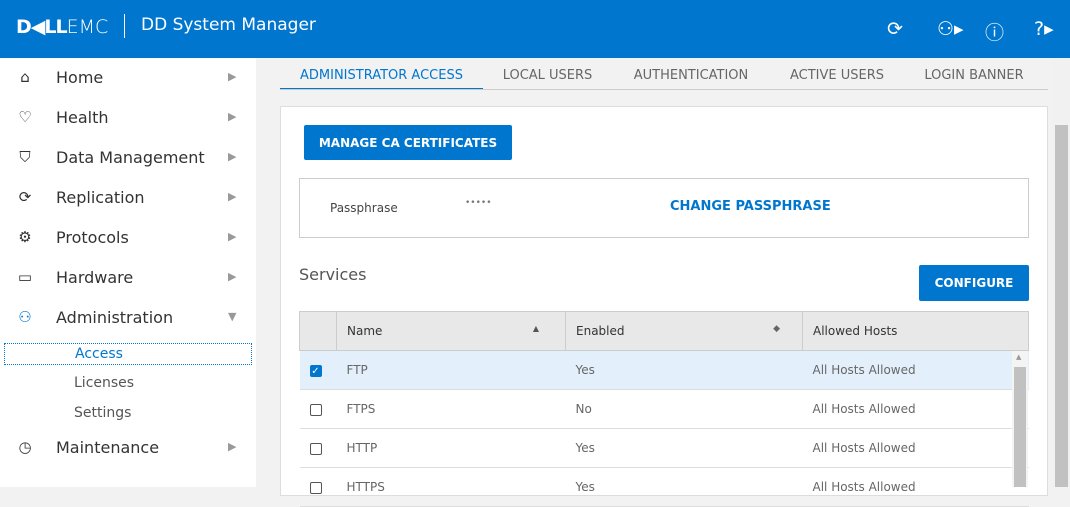 Image resolution: width=1070 pixels, height=507 pixels. I want to click on sidebar-item-label: Data Management, so click(130, 157).